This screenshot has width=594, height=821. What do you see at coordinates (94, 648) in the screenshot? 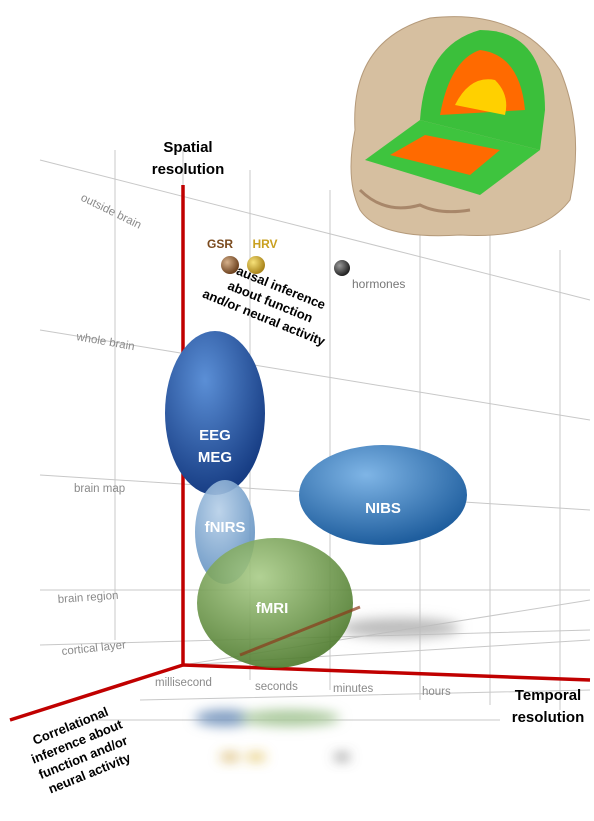
I see `y-tick: cortical layer` at bounding box center [94, 648].